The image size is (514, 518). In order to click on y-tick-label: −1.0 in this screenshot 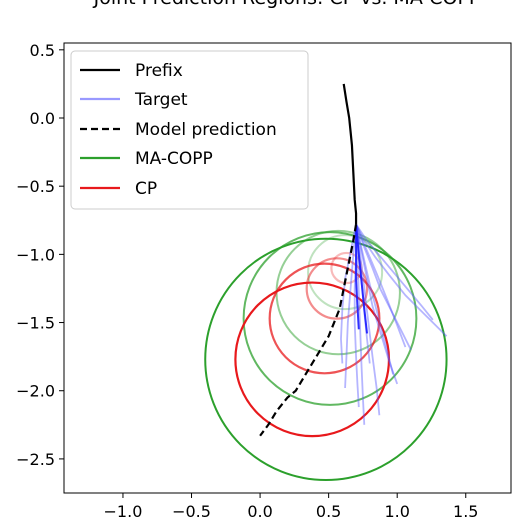, I will do `click(35, 254)`.